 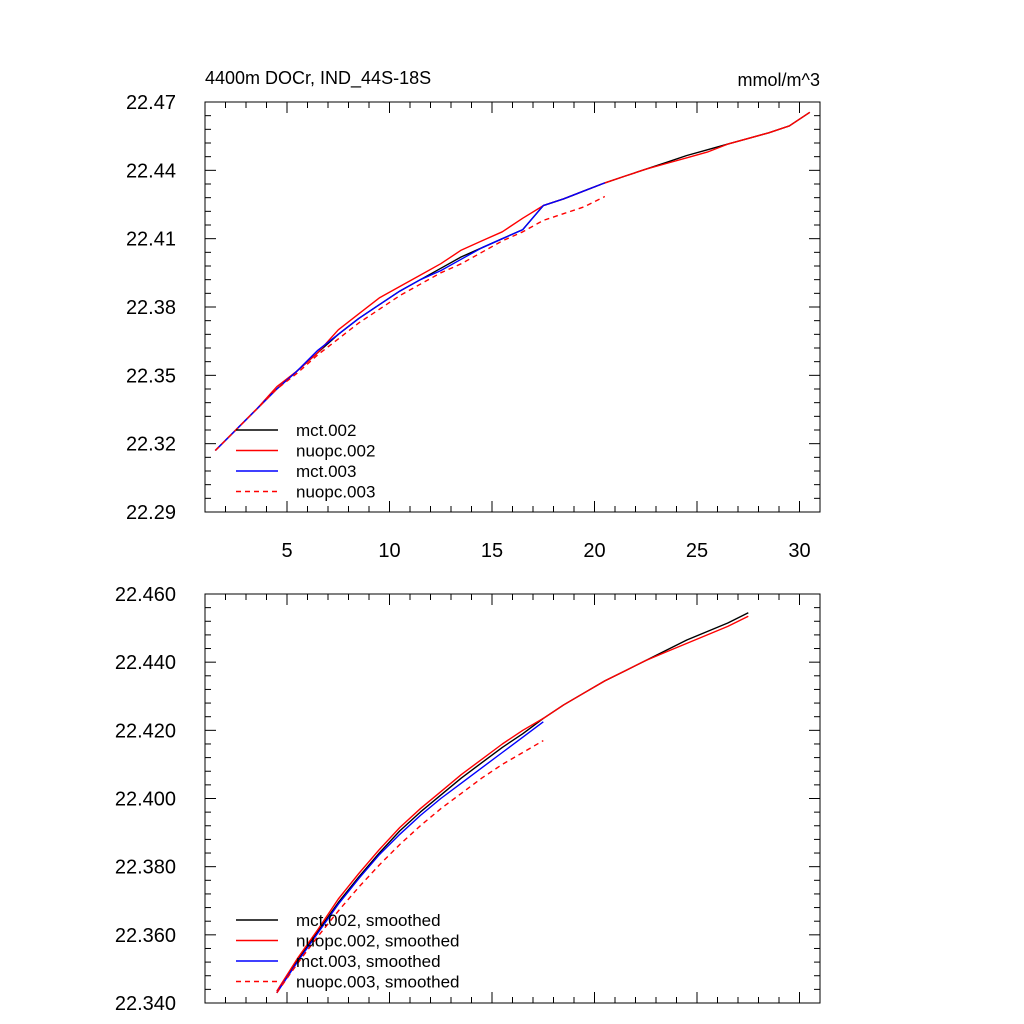 What do you see at coordinates (799, 551) in the screenshot?
I see `x-tick-label: 30` at bounding box center [799, 551].